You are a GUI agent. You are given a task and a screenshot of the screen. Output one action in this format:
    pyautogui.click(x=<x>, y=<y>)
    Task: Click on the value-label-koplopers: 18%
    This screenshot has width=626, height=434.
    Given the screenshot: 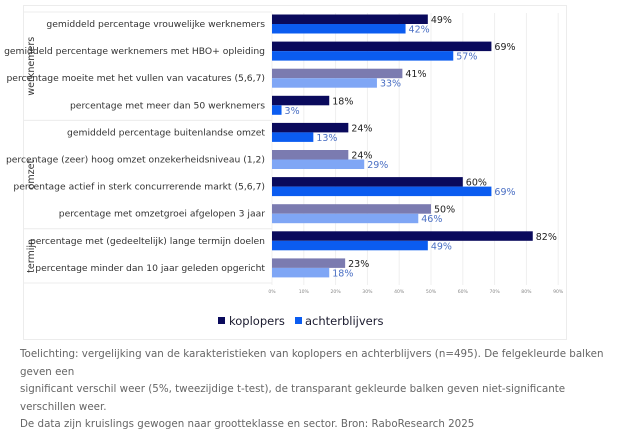 What is the action you would take?
    pyautogui.click(x=342, y=101)
    